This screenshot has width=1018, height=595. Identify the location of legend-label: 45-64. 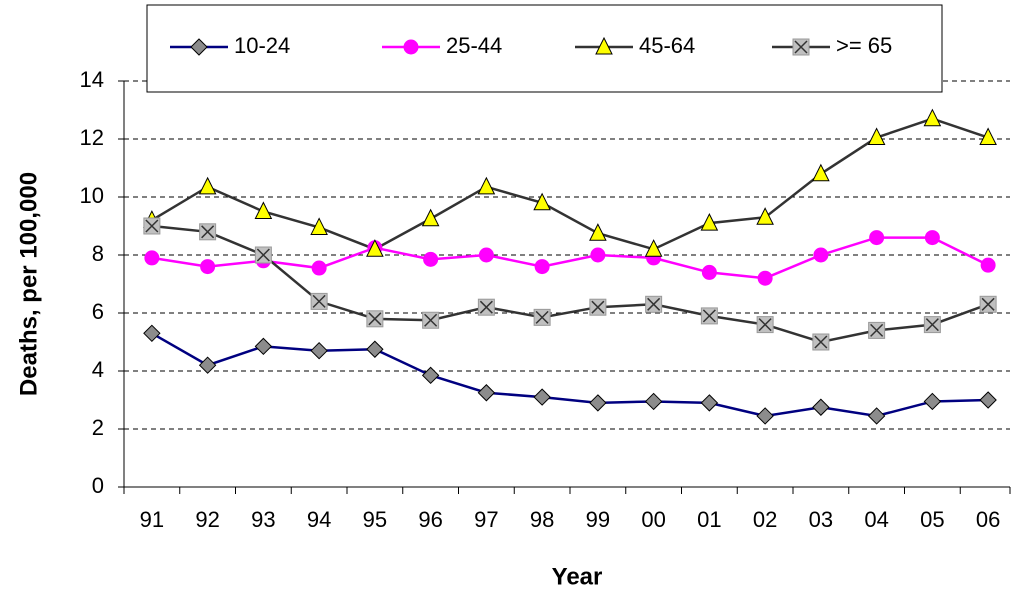
(667, 45).